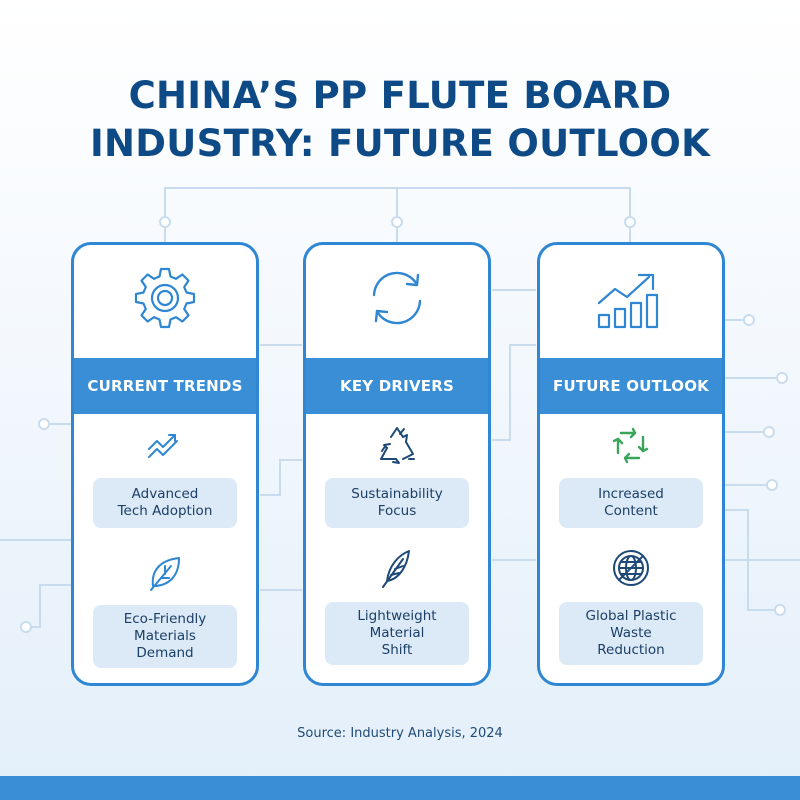 This screenshot has height=800, width=800. I want to click on pill-lightweight-material-shift: Lightweight Material Shift, so click(397, 633).